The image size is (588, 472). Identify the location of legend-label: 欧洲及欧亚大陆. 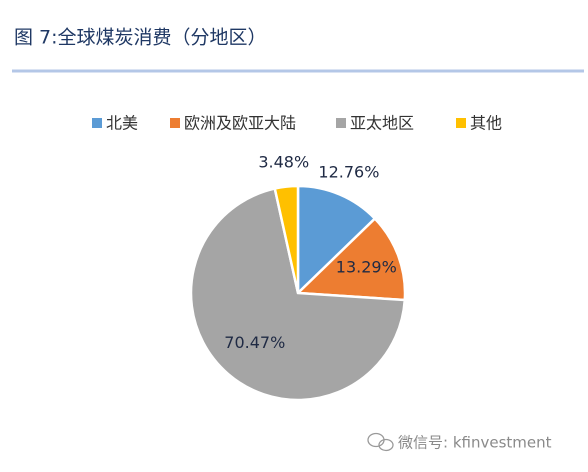
(240, 123).